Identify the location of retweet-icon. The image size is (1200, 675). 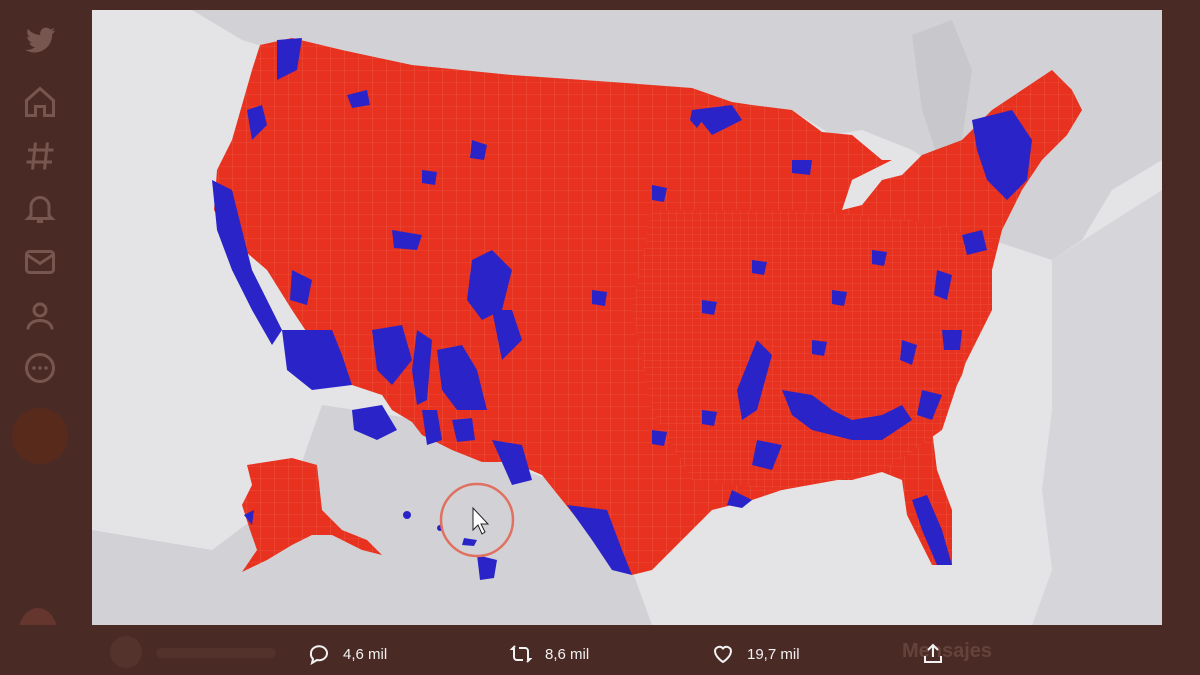
(521, 654).